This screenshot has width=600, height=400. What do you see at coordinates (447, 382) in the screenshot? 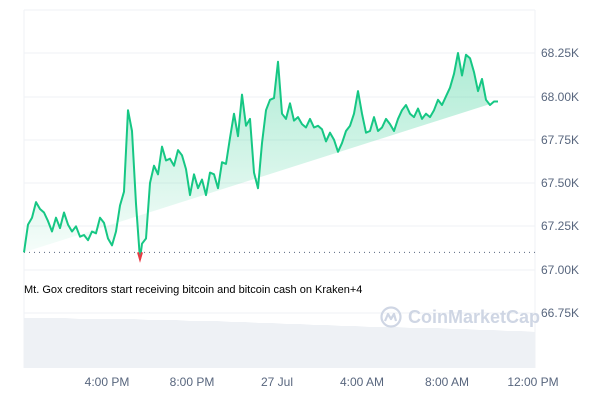
I see `x-tick-label: 8:00 AM` at bounding box center [447, 382].